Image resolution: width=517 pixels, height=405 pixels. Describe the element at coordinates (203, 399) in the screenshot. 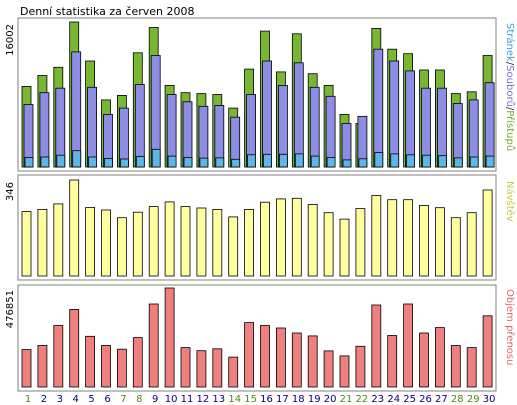

I see `x-tick-day-12: 12` at that location.